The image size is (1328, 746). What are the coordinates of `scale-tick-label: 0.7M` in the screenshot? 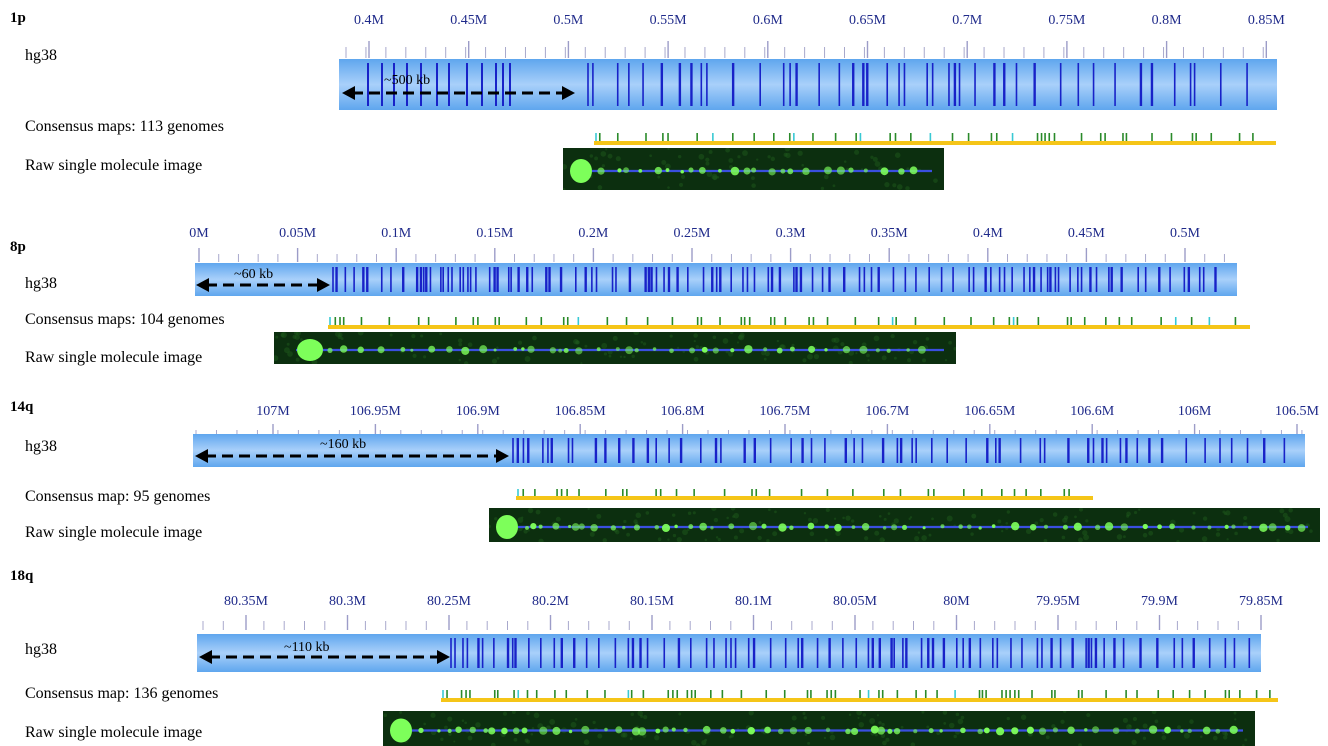 It's located at (967, 20).